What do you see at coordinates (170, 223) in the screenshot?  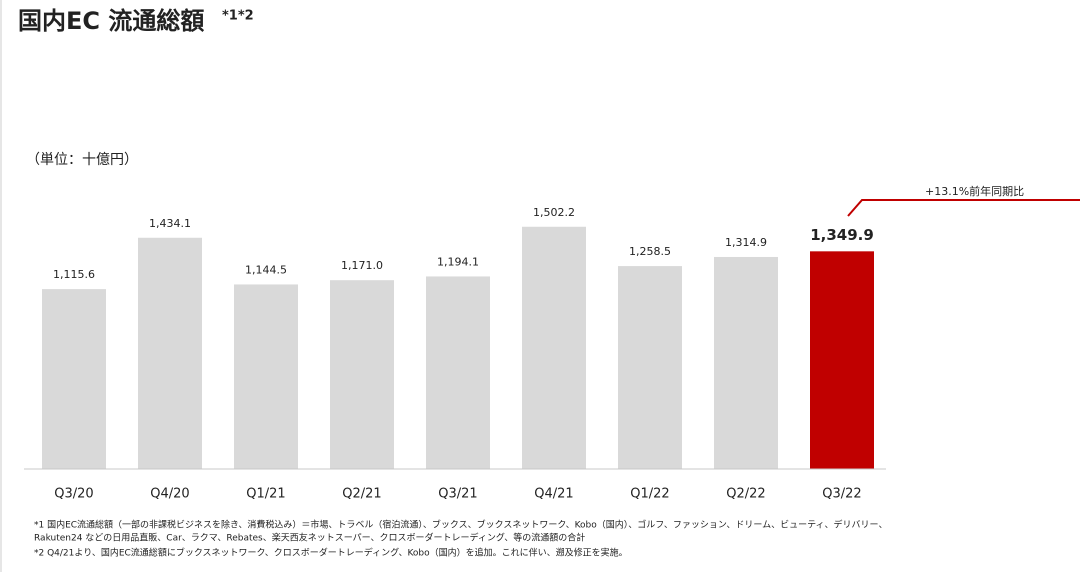 I see `value-label: 1,434.1` at bounding box center [170, 223].